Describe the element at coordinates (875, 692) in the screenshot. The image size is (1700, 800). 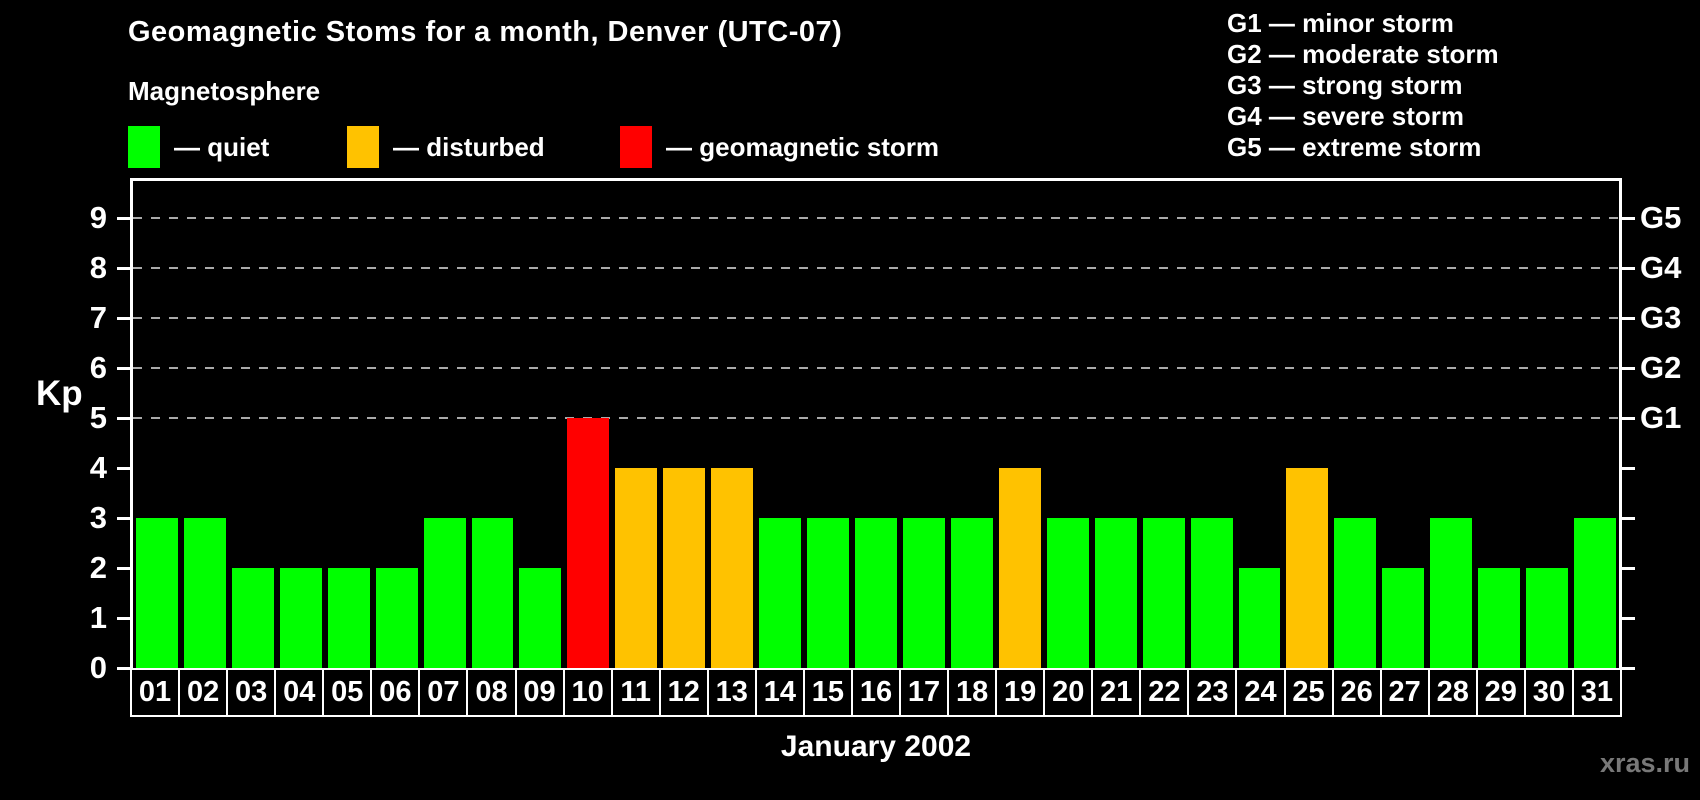
I see `day-label-16: 16` at that location.